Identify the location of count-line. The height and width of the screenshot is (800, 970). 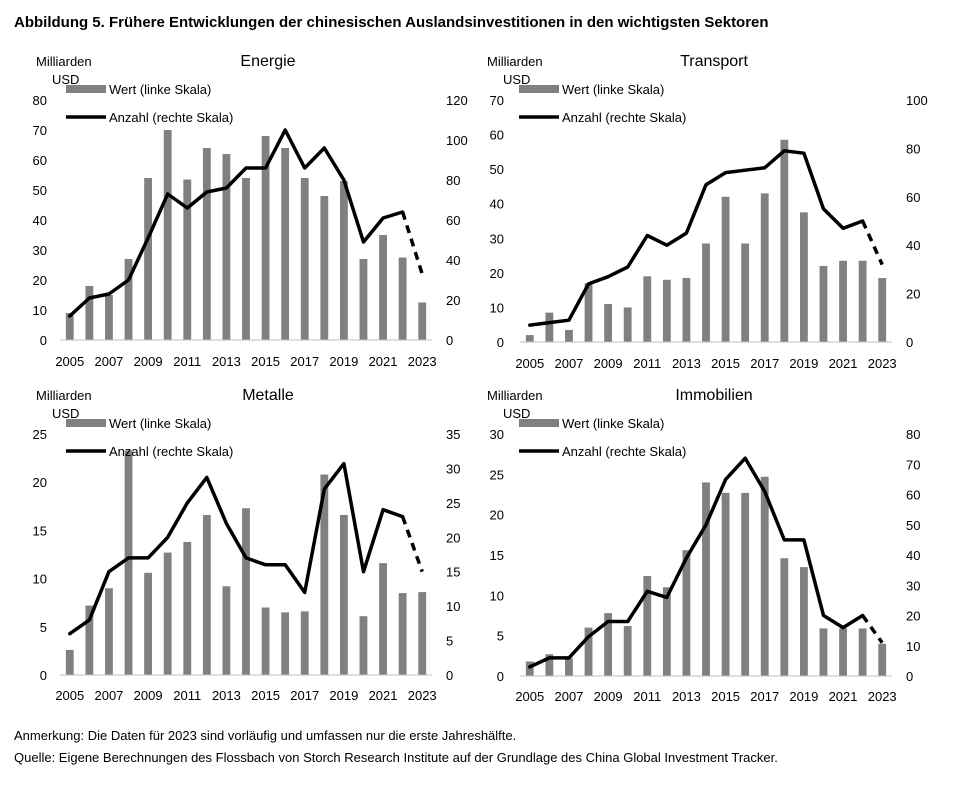
(236, 548).